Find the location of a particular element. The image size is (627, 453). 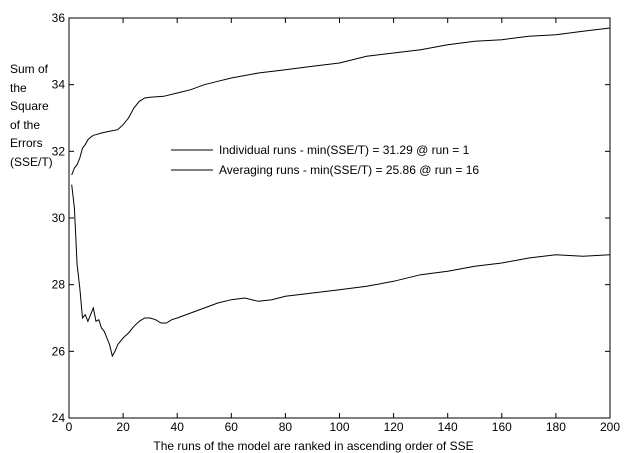

y-tick-label: 28 is located at coordinates (59, 285).